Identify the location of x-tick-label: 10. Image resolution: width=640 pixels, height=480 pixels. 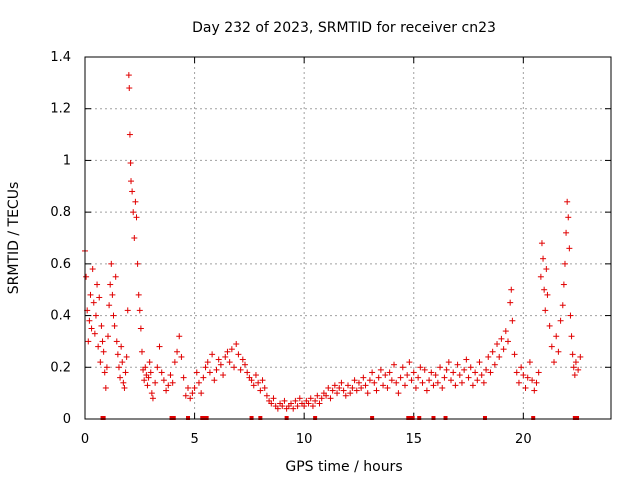
(304, 439).